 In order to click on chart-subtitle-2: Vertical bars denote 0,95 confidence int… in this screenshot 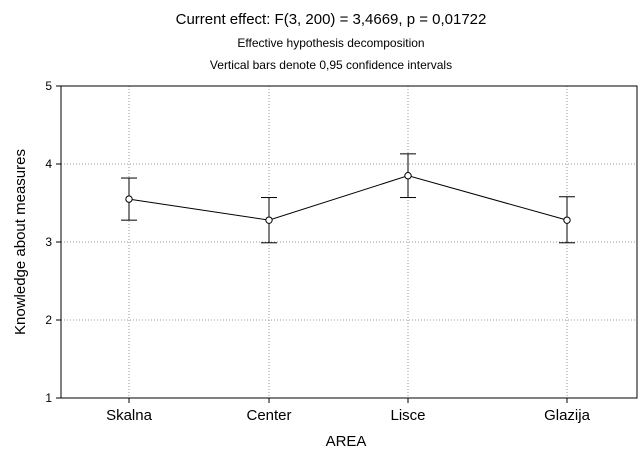, I will do `click(331, 65)`.